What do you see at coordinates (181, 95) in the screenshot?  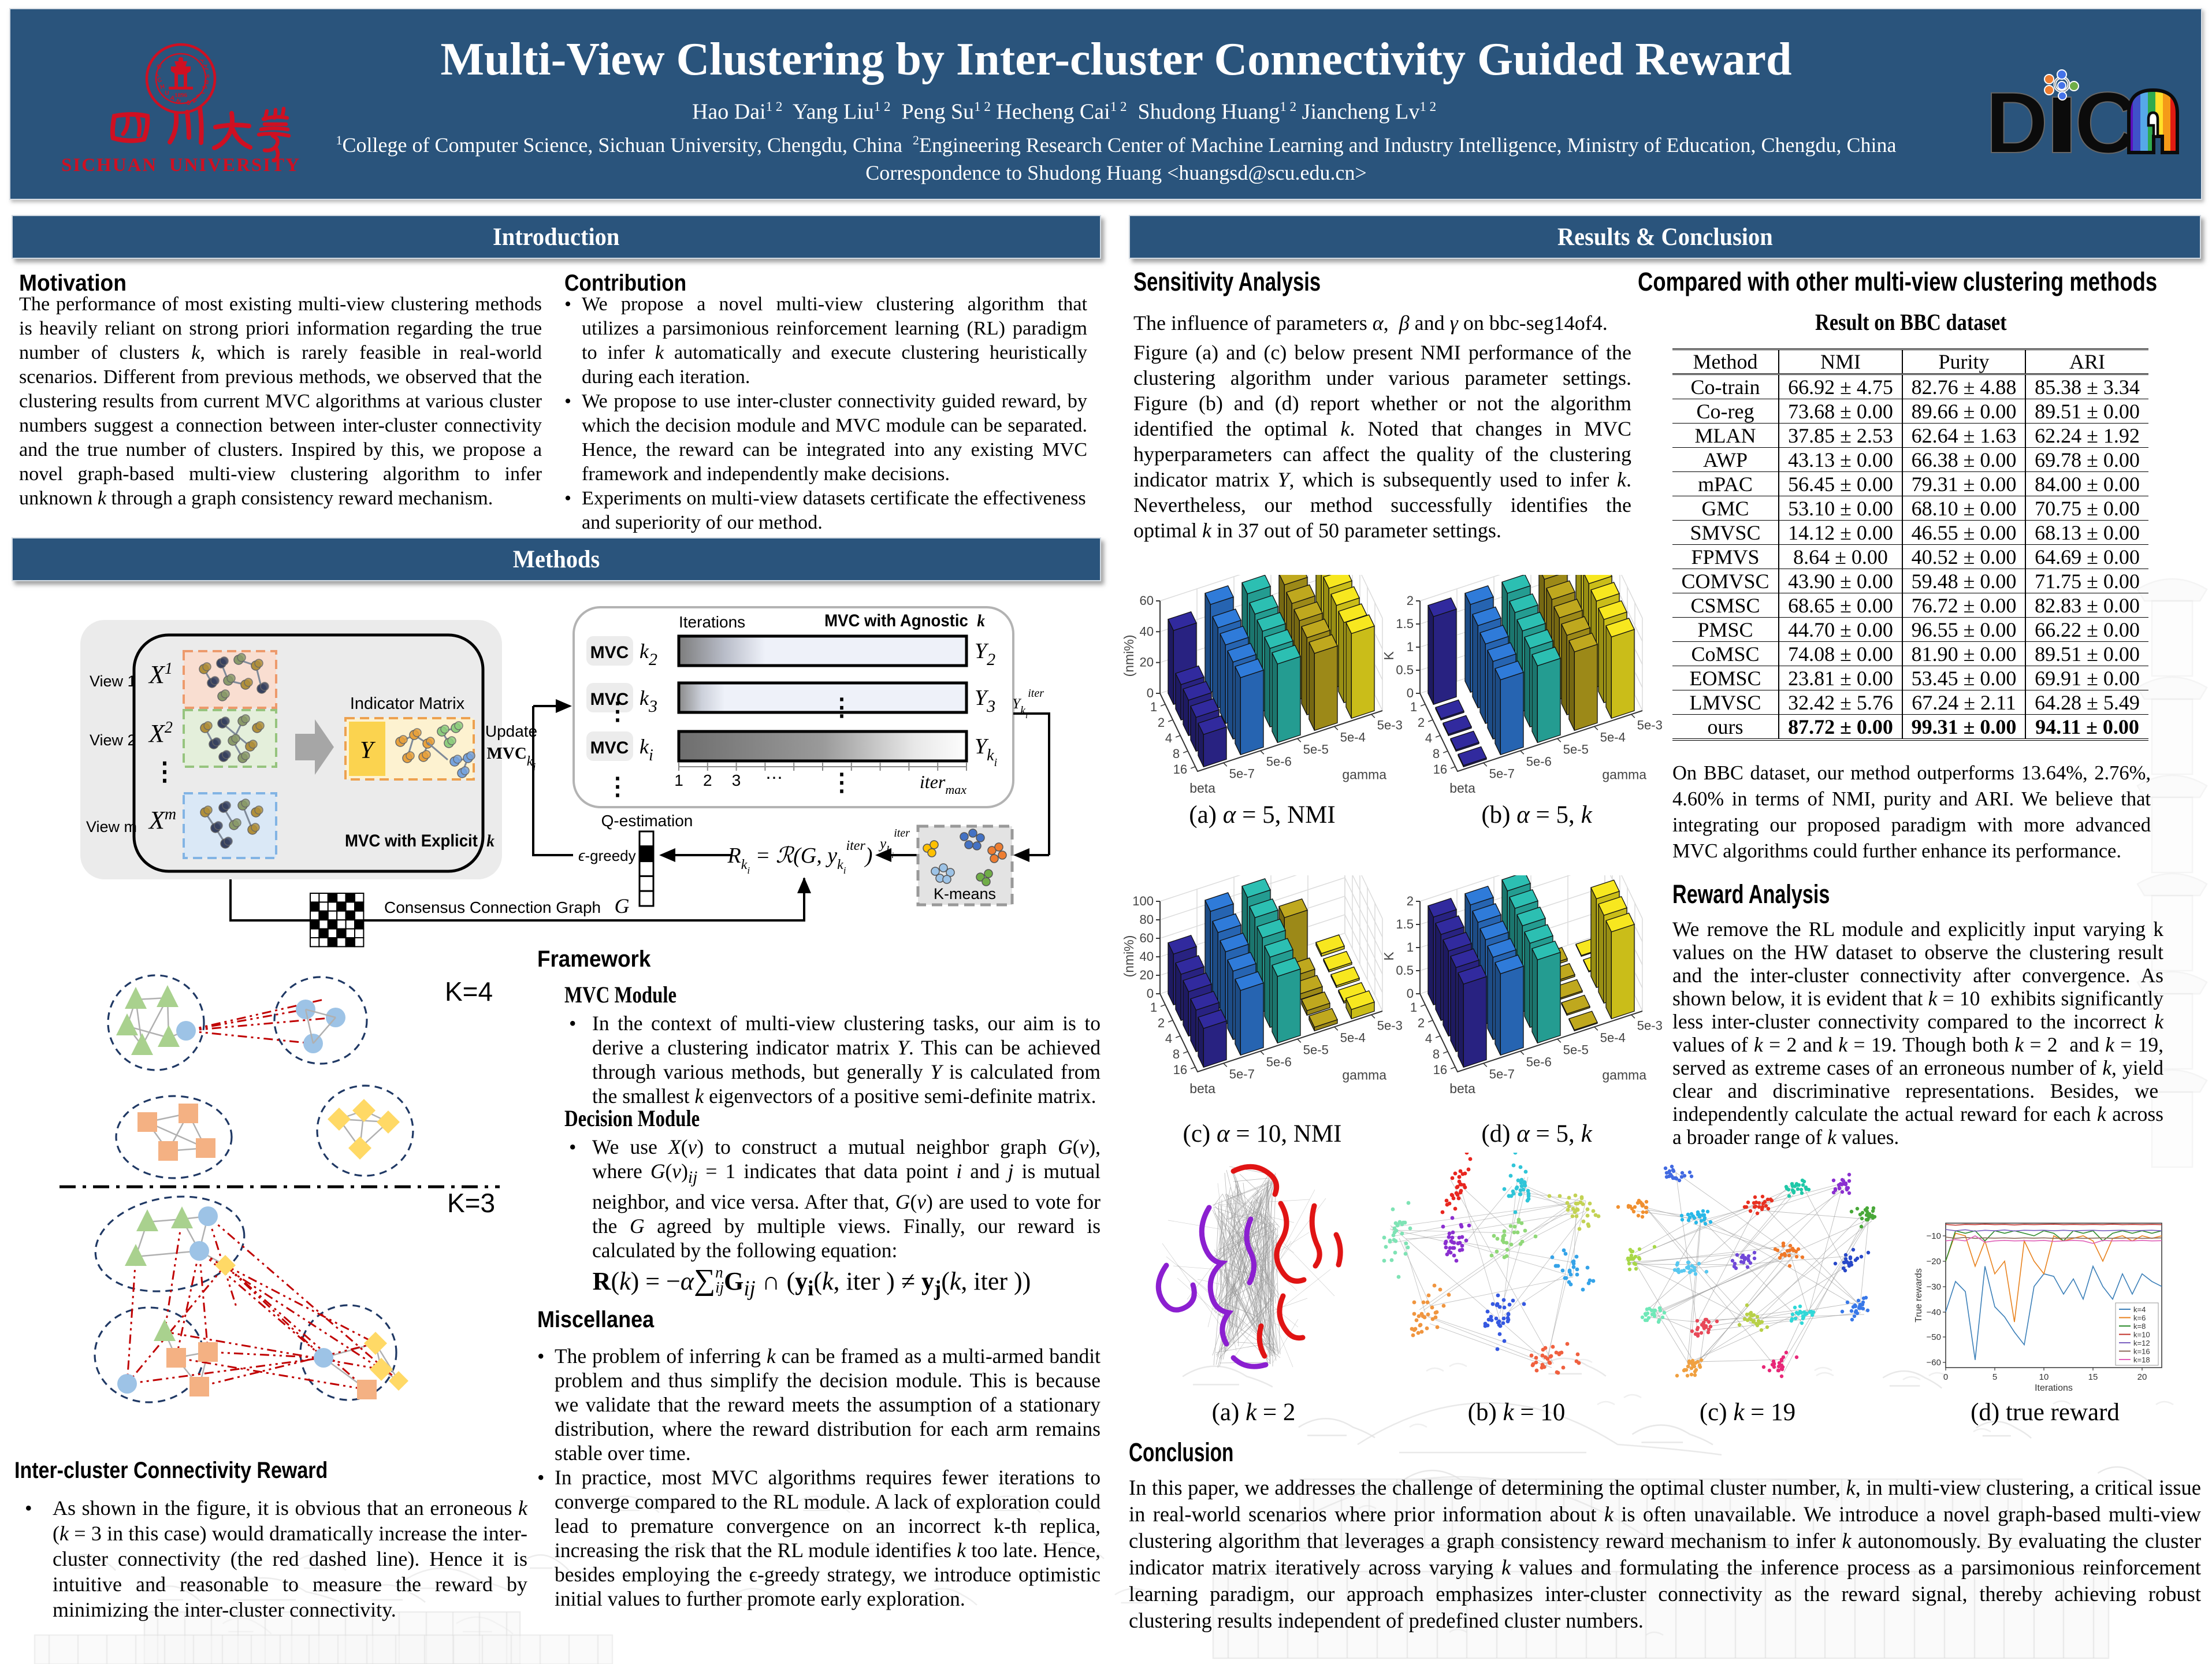 I see `svg-text: 1896` at bounding box center [181, 95].